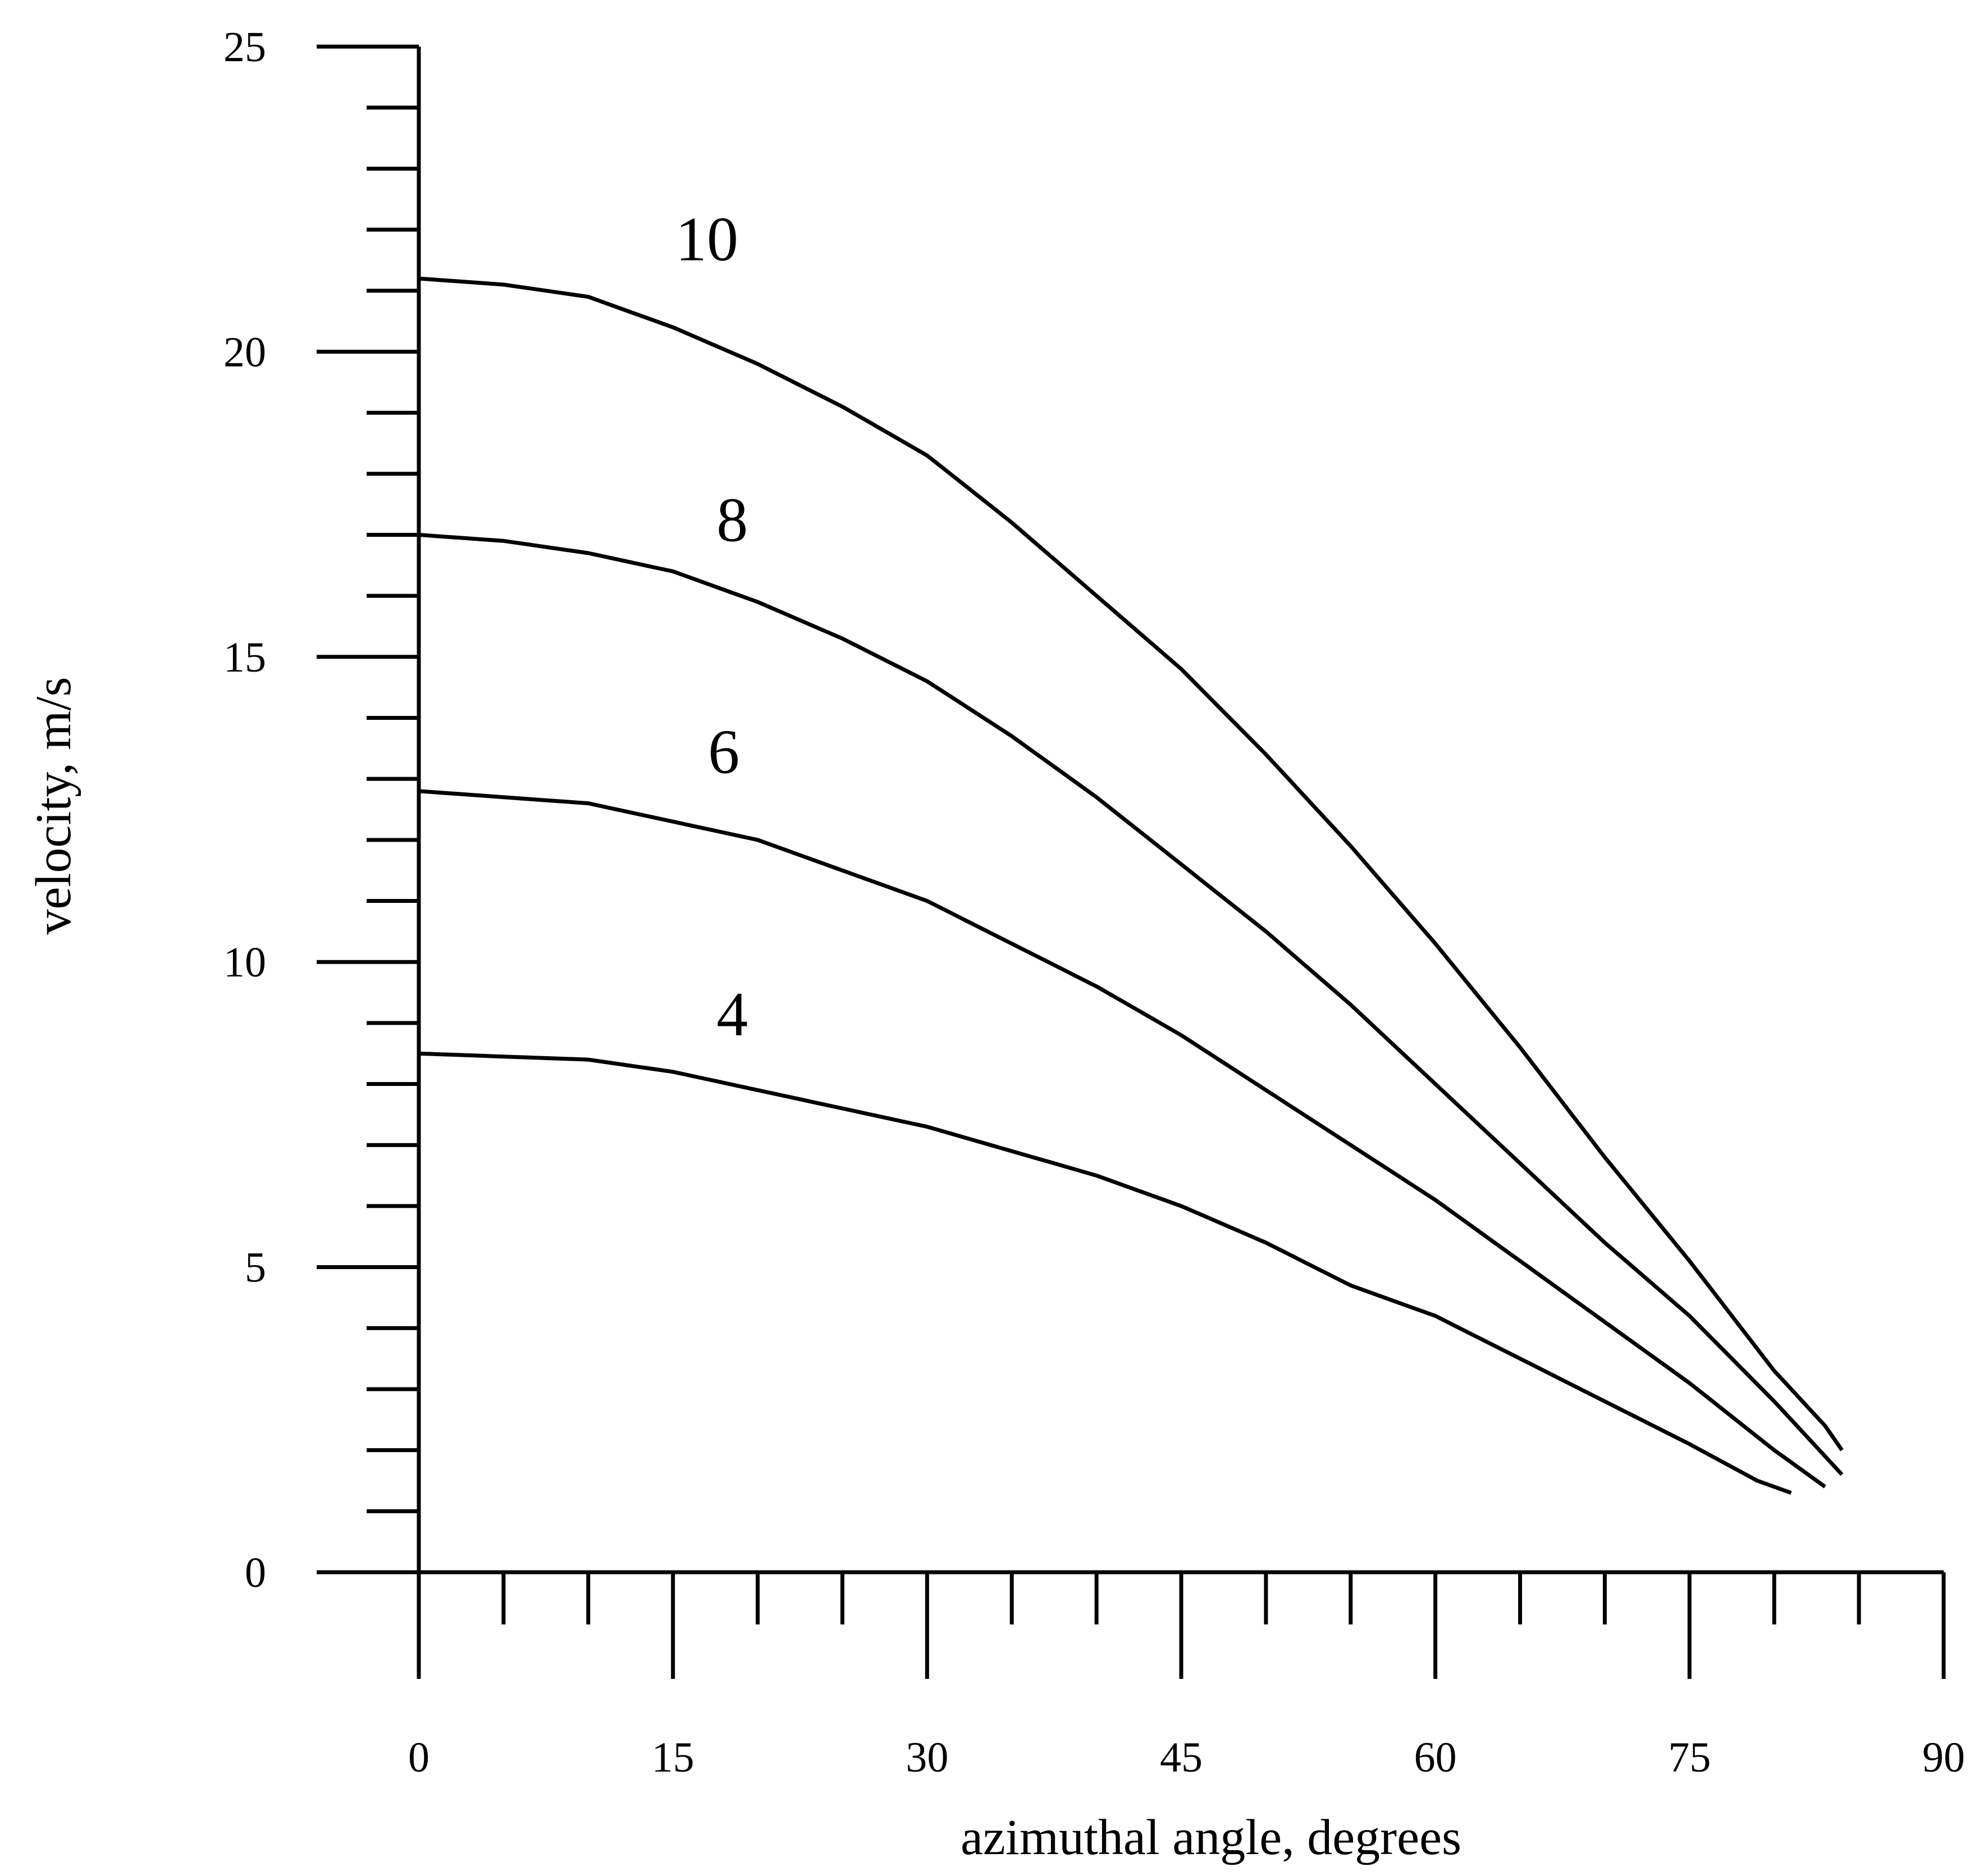 The image size is (1988, 1876). I want to click on series-4-label: 4, so click(732, 1014).